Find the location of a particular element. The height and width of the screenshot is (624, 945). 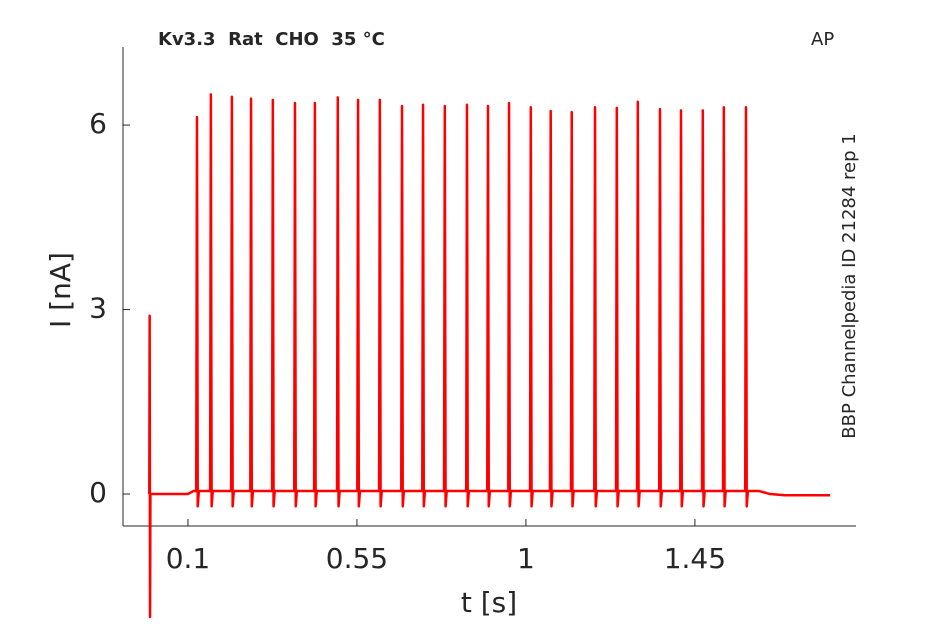

x-axis-label: t [s] is located at coordinates (489, 602).